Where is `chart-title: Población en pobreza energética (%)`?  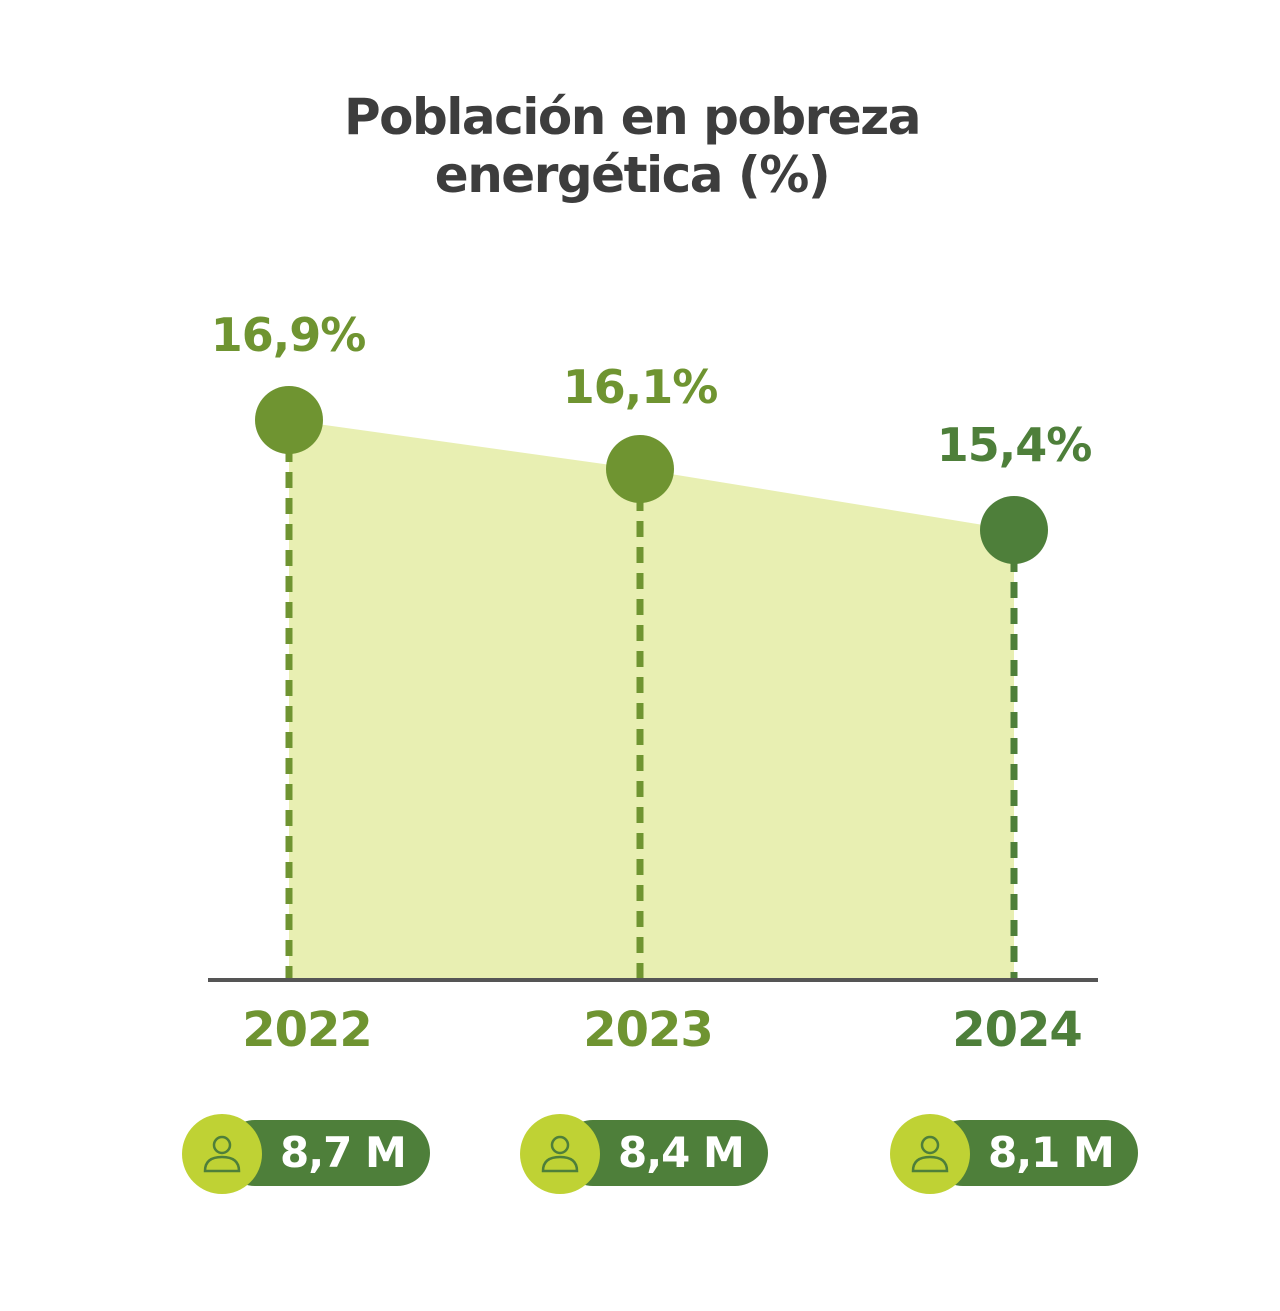
chart-title: Población en pobreza energética (%) is located at coordinates (632, 146).